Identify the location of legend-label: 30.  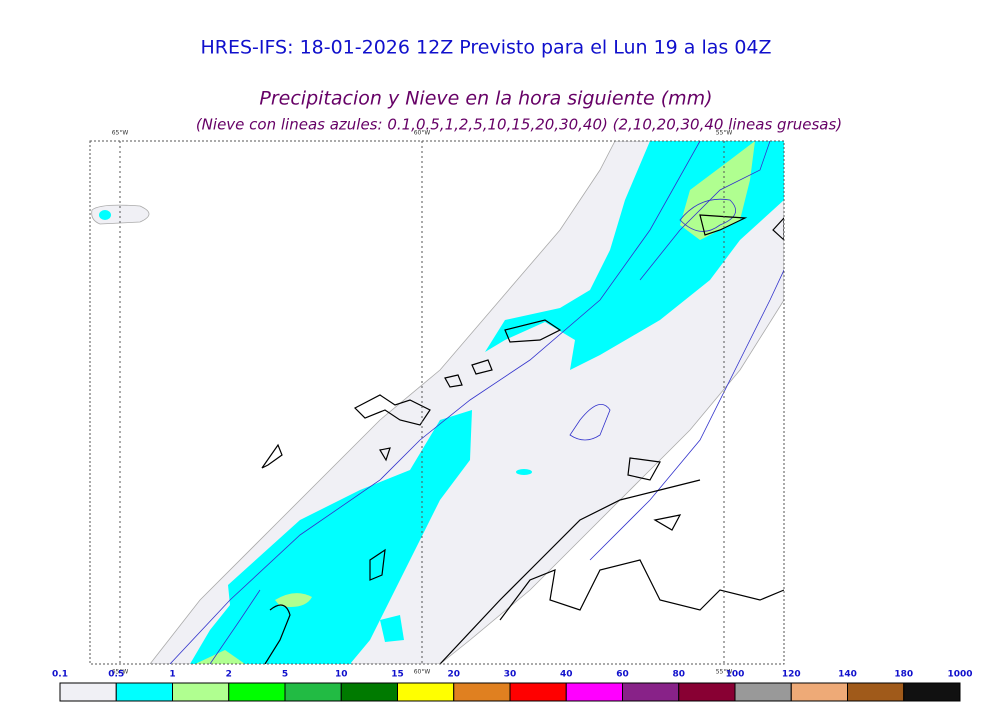
(510, 675).